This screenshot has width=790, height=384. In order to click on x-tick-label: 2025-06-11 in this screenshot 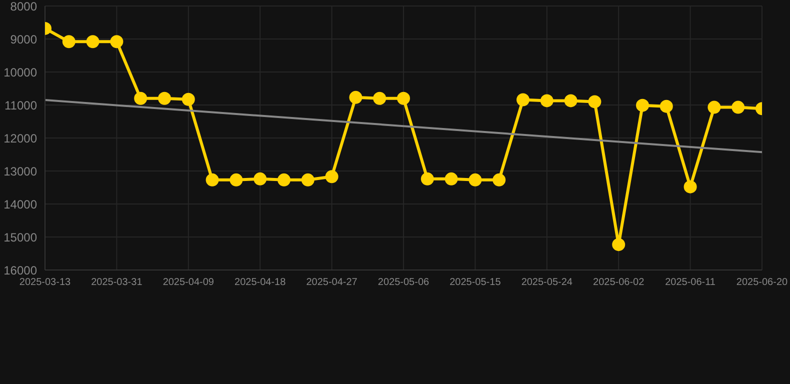, I will do `click(690, 282)`.